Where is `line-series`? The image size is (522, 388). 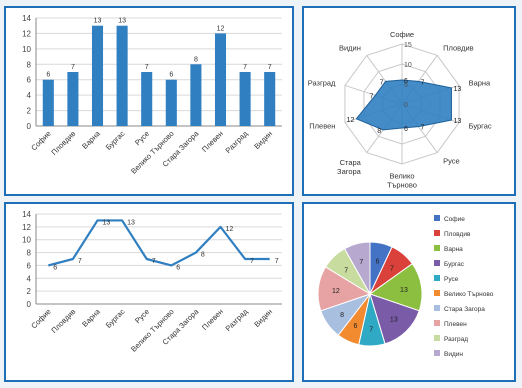 line-series is located at coordinates (159, 243).